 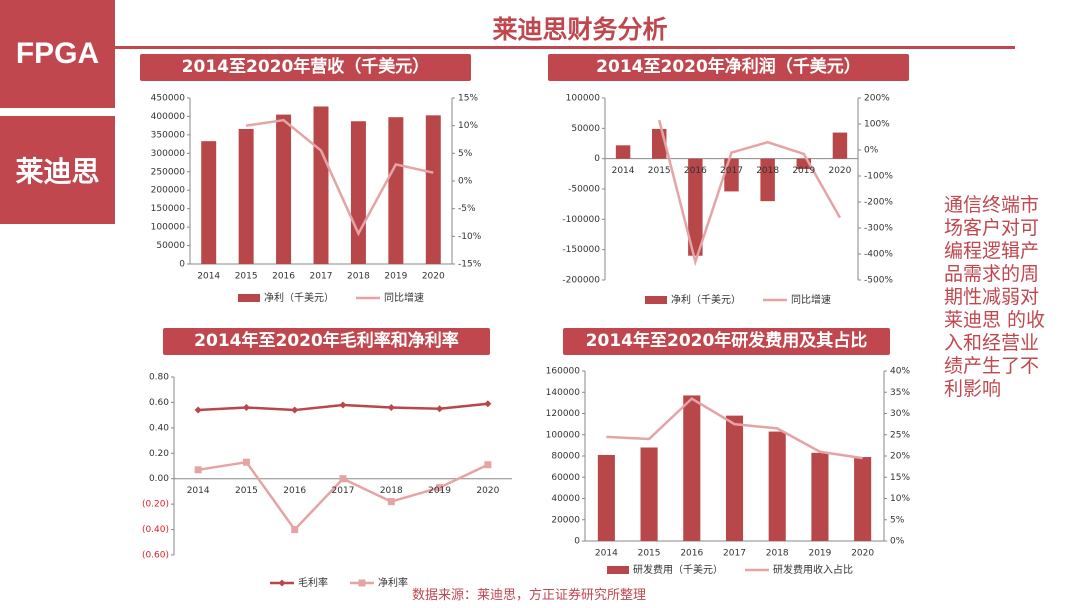 I want to click on margins-point-0-2019, so click(x=440, y=409).